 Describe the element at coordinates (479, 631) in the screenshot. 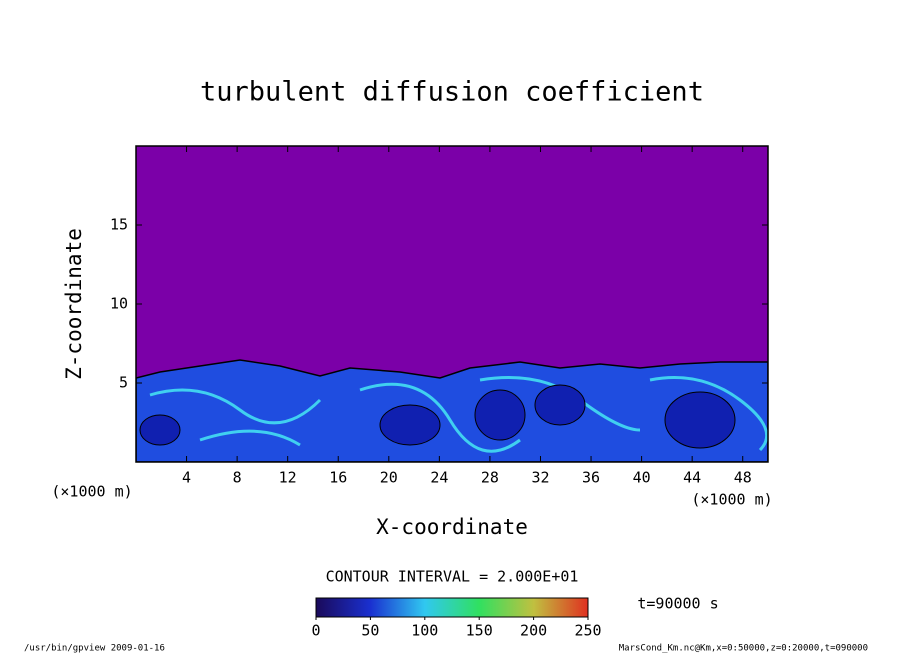

I see `colorbar-tick-label: 150` at that location.